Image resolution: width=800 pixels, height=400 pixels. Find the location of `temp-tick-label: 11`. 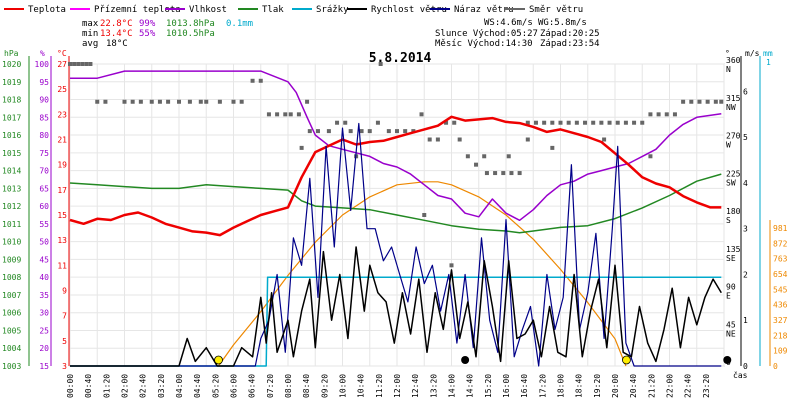

temp-tick-label: 11 is located at coordinates (62, 265).